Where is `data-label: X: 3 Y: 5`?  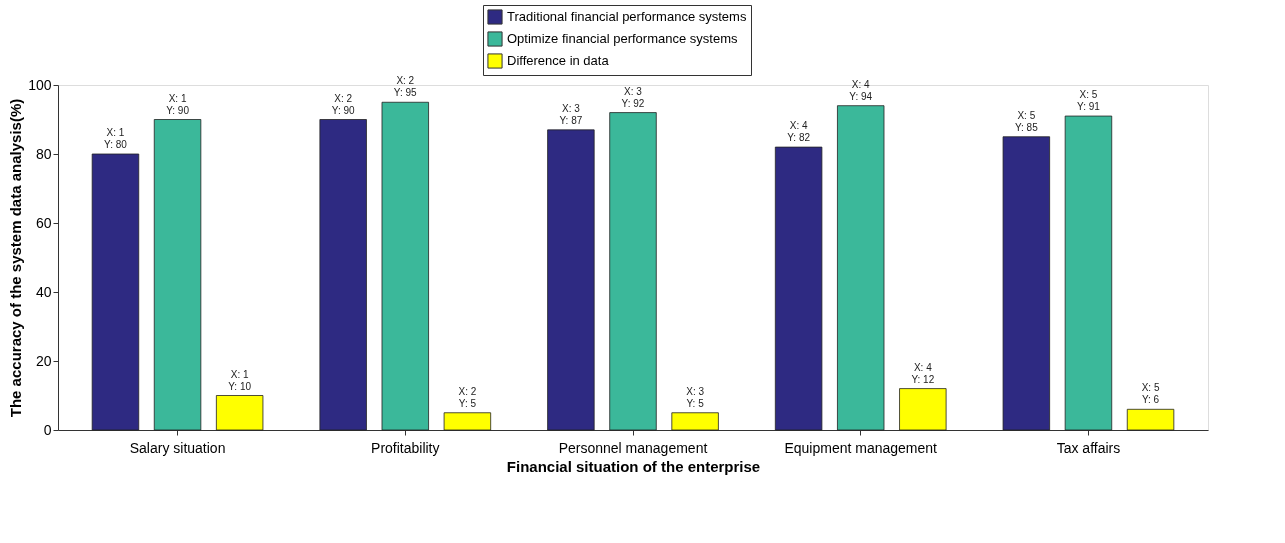
data-label: X: 3 Y: 5 is located at coordinates (695, 397).